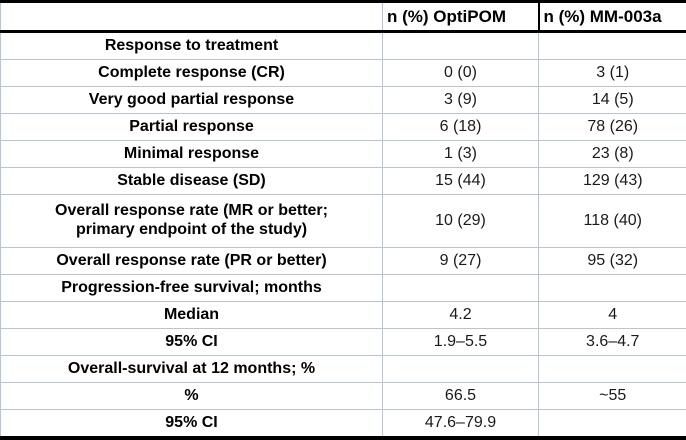  What do you see at coordinates (192, 369) in the screenshot?
I see `row-label: Overall-survival at 12 months; %` at bounding box center [192, 369].